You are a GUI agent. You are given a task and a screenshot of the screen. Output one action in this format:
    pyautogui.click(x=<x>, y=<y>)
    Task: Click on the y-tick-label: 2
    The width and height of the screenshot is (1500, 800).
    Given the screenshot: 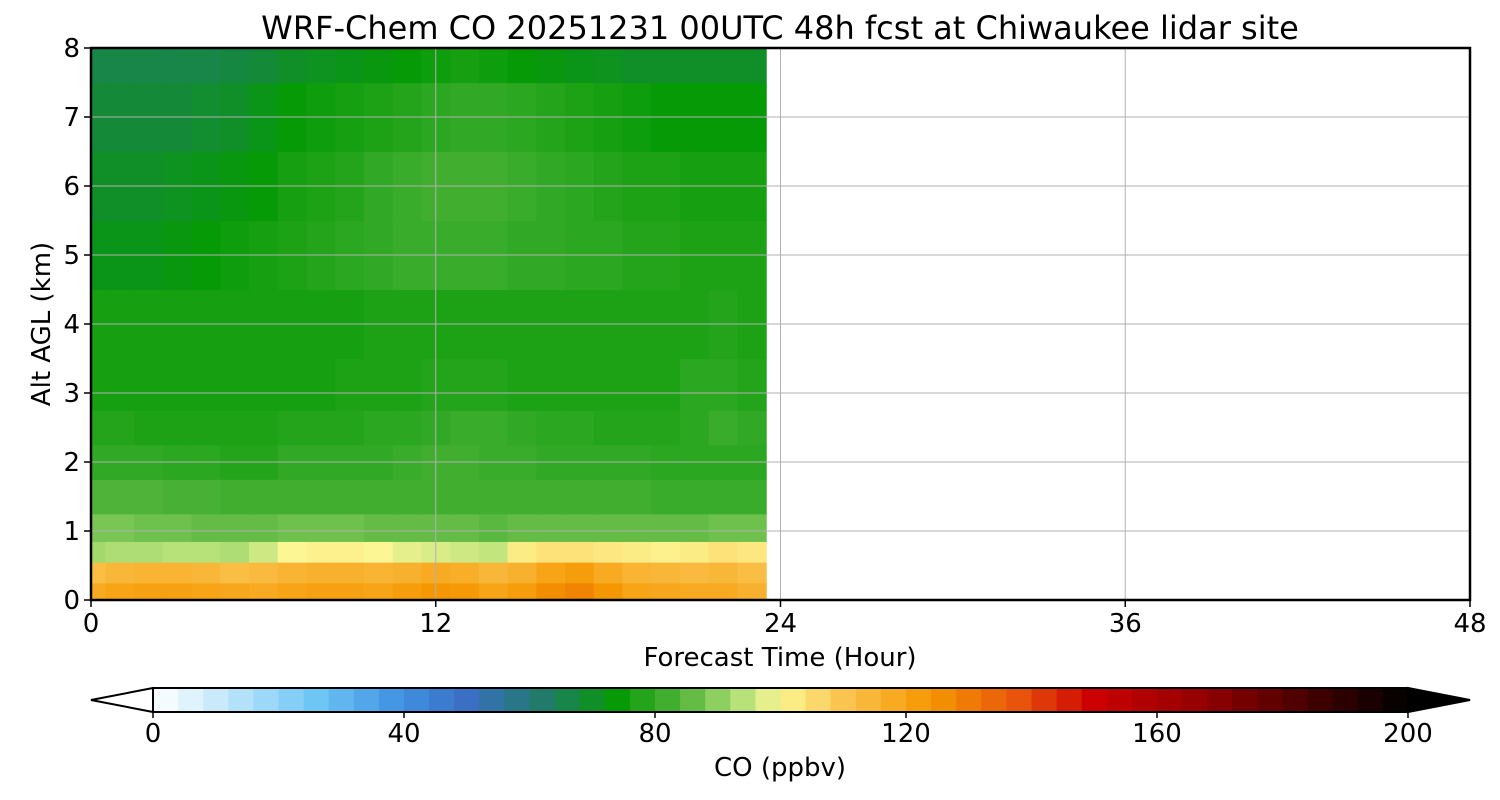 What is the action you would take?
    pyautogui.click(x=71, y=463)
    